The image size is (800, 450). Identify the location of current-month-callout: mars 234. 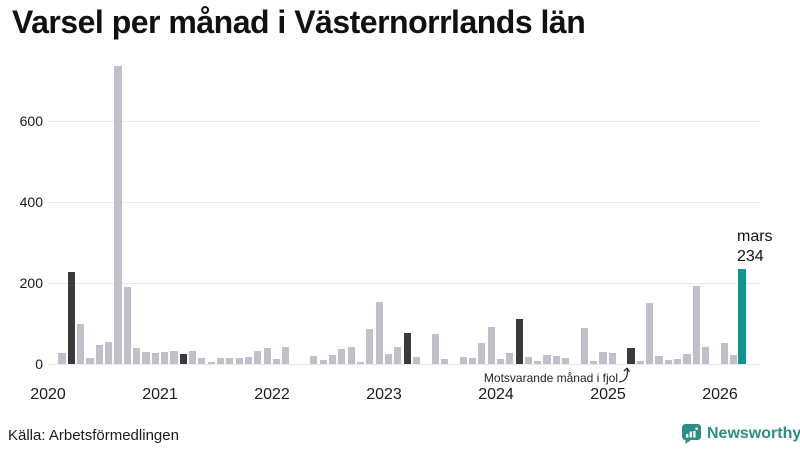
(755, 247).